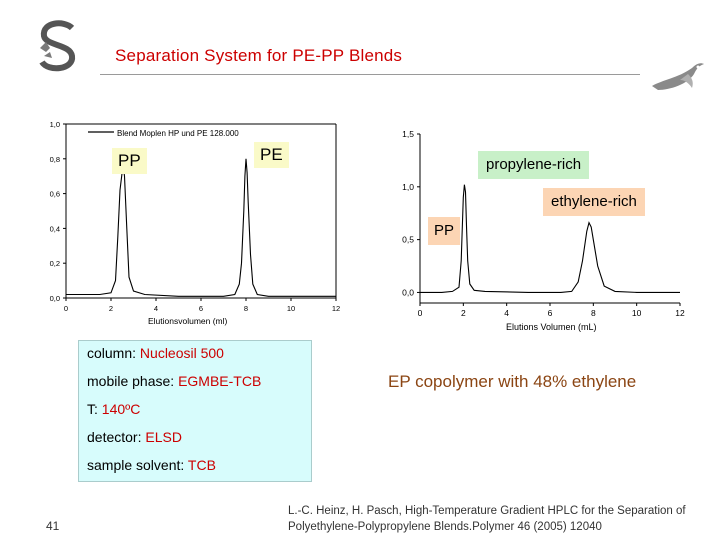  I want to click on y-tick-label: 0,2, so click(55, 263).